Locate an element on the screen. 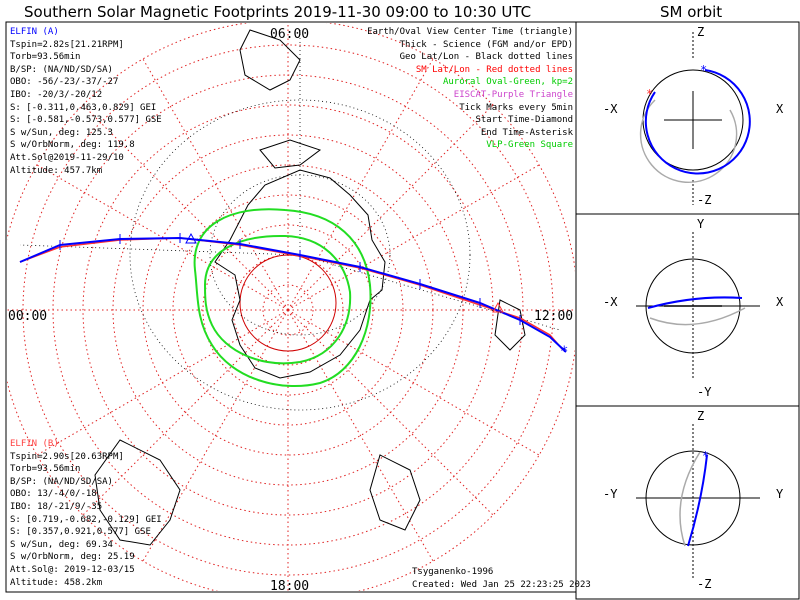  orbit-panel-yz: * is located at coordinates (698, 502).